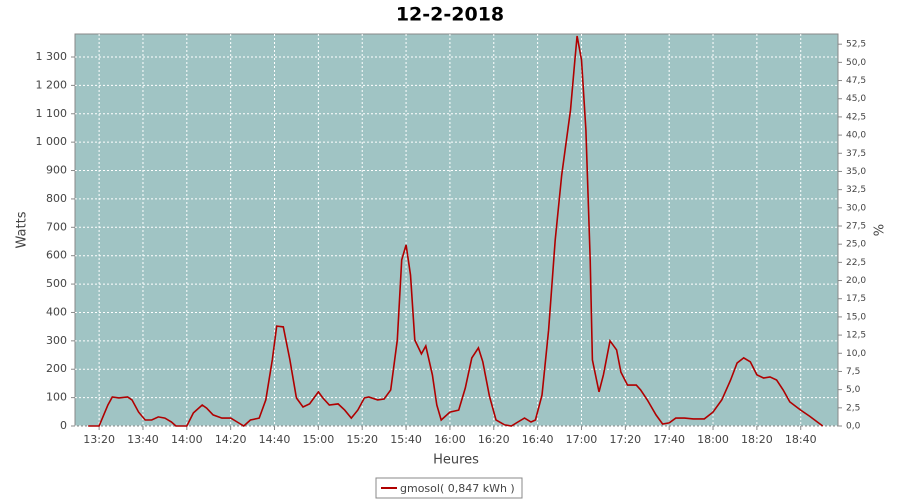  What do you see at coordinates (456, 460) in the screenshot?
I see `x-axis-label: Heures` at bounding box center [456, 460].